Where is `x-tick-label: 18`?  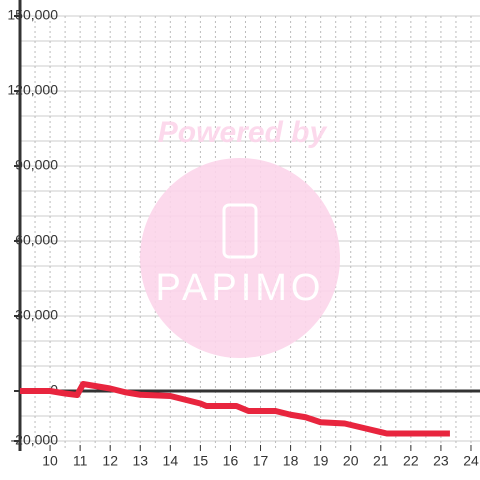 x-tick-label: 18 is located at coordinates (291, 461).